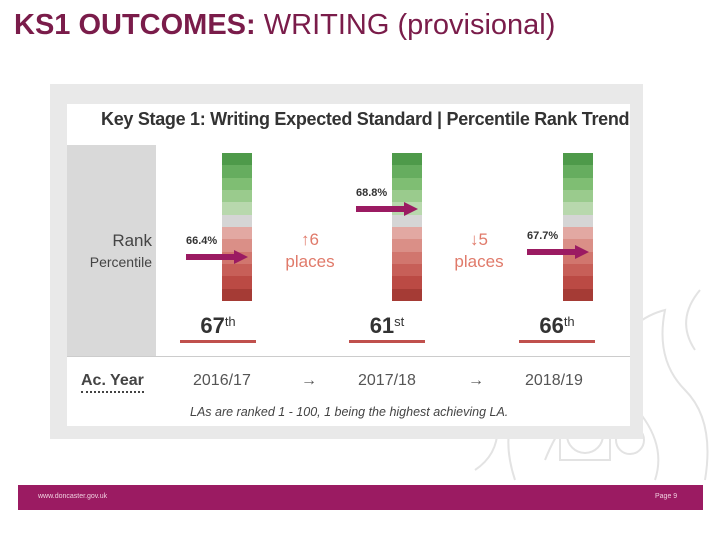  What do you see at coordinates (399, 321) in the screenshot?
I see `rank-suffix: st` at bounding box center [399, 321].